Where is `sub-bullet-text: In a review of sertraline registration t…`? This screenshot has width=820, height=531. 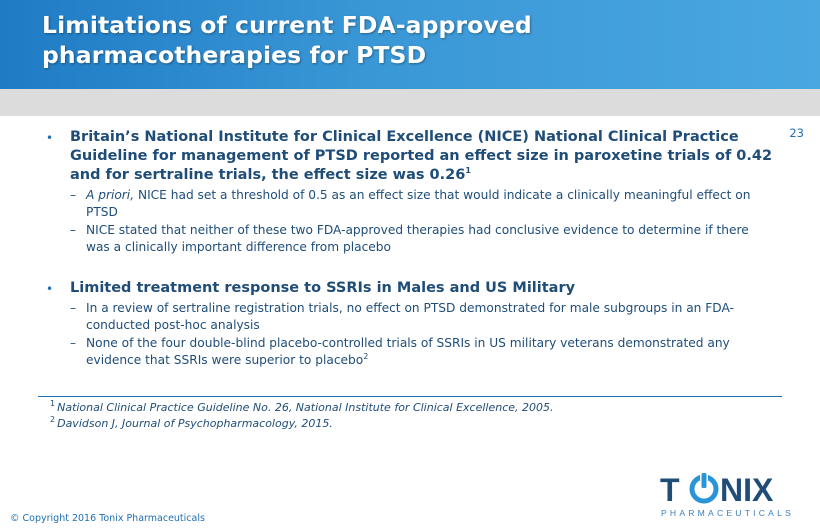
sub-bullet-text: In a review of sertraline registration t… is located at coordinates (410, 316).